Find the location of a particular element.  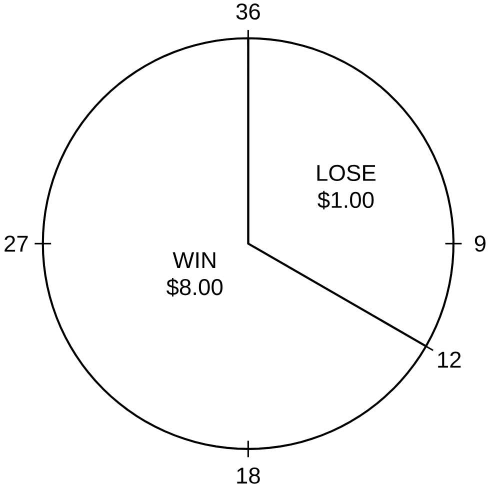

slice-label: LOSE $1.00 is located at coordinates (346, 187).